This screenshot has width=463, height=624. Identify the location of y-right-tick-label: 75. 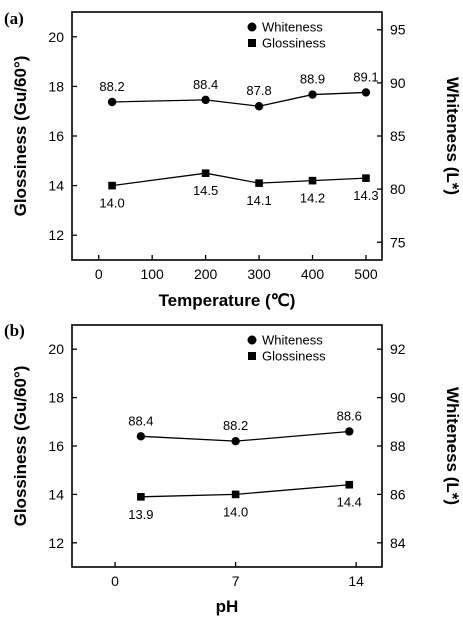
(398, 242).